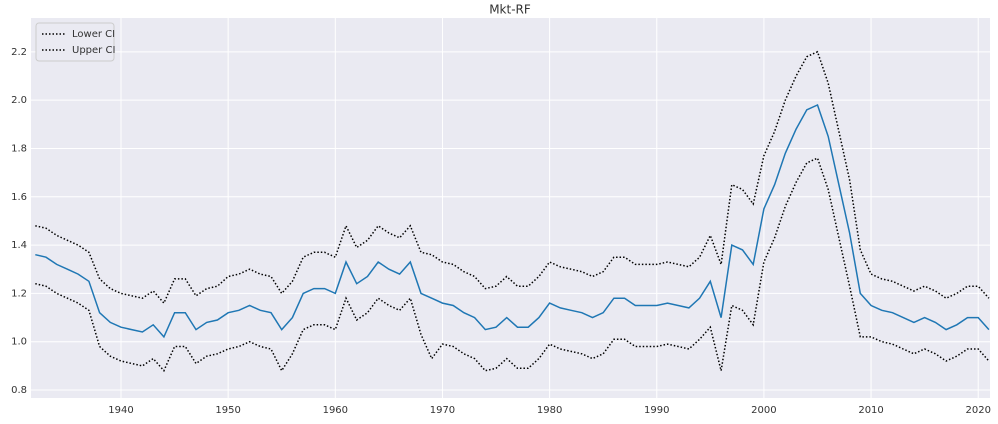 The height and width of the screenshot is (424, 998). Describe the element at coordinates (763, 410) in the screenshot. I see `x-tick-label: 2000` at that location.